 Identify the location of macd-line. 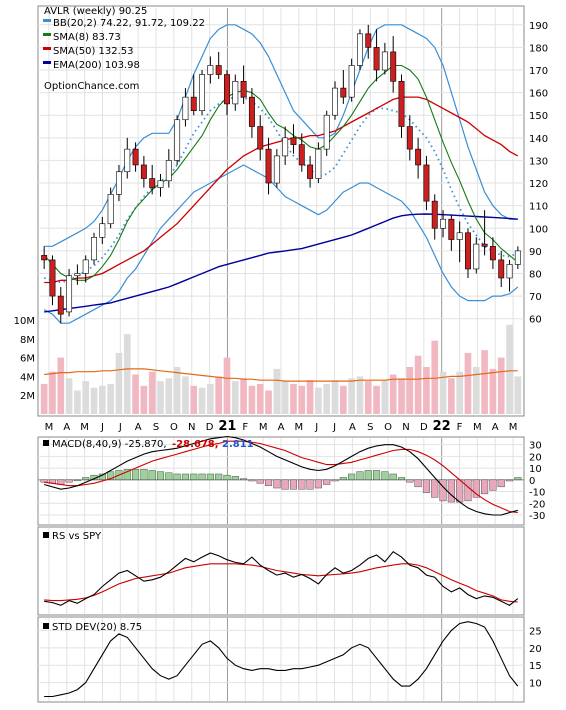
(281, 475).